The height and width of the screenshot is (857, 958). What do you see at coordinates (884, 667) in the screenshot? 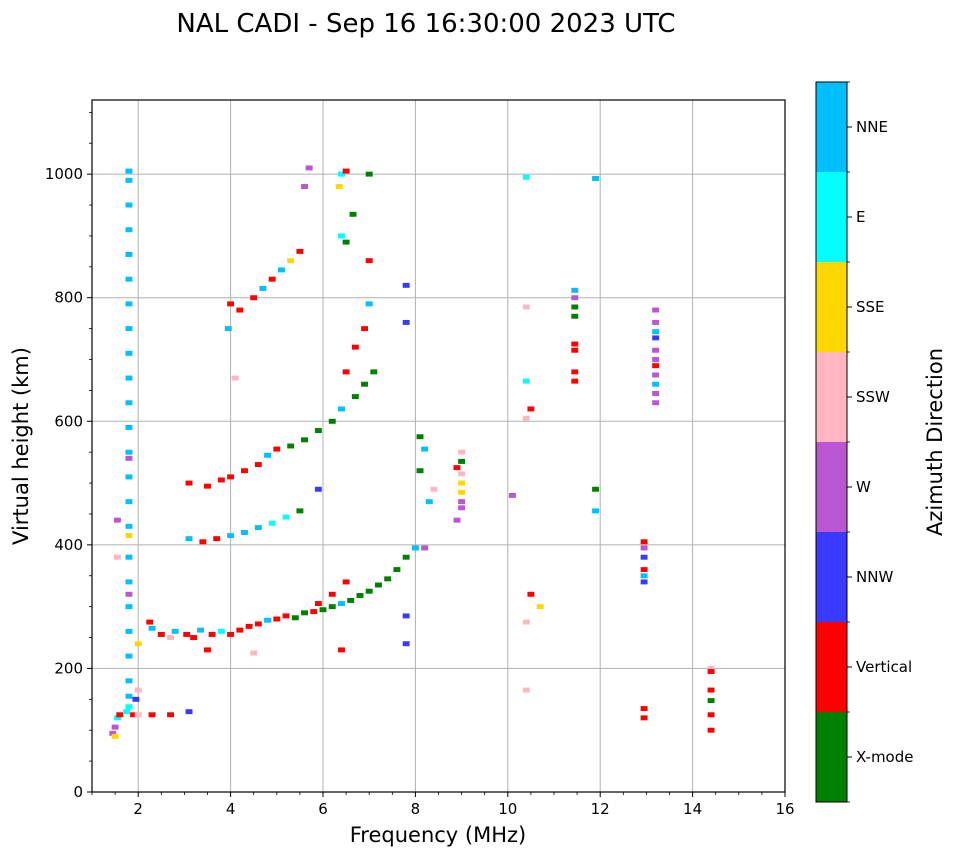
I see `colorbar-tick-label: Vertical` at bounding box center [884, 667].